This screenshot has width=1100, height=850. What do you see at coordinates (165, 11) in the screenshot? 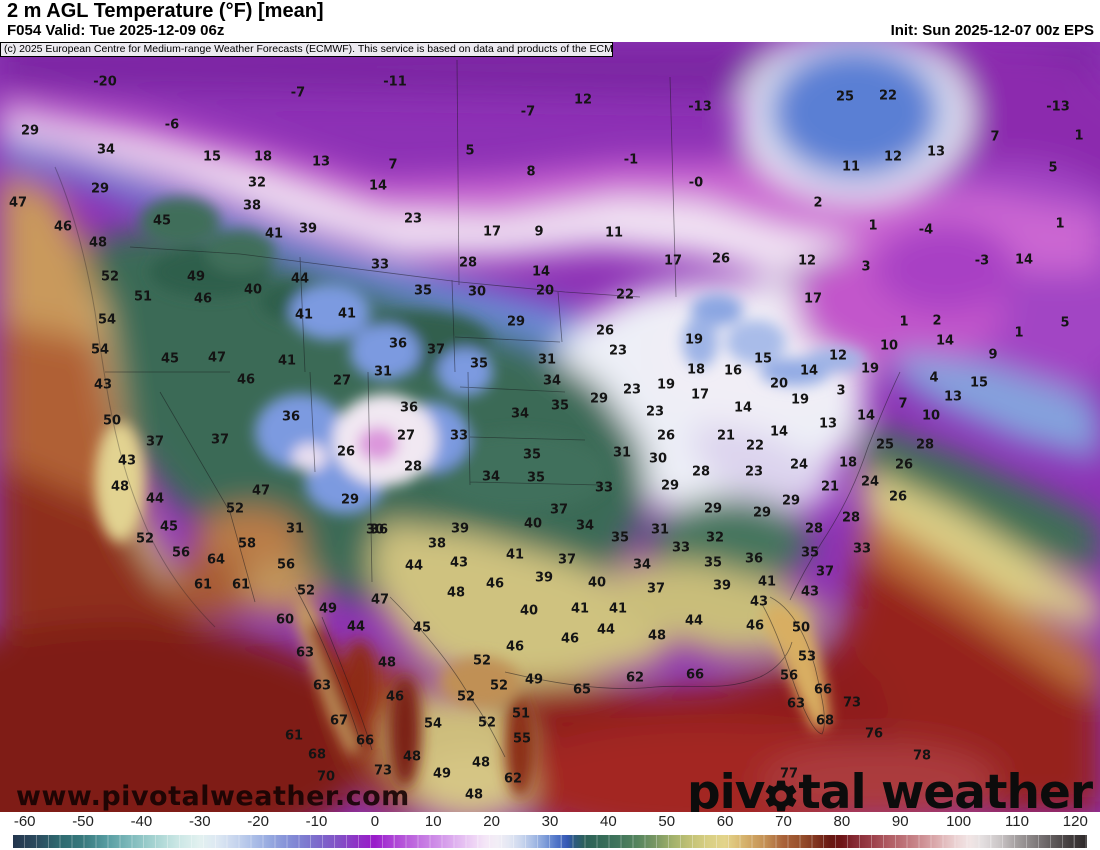
I see `page-title: 2 m AGL Temperature (°F) [mean]` at bounding box center [165, 11].